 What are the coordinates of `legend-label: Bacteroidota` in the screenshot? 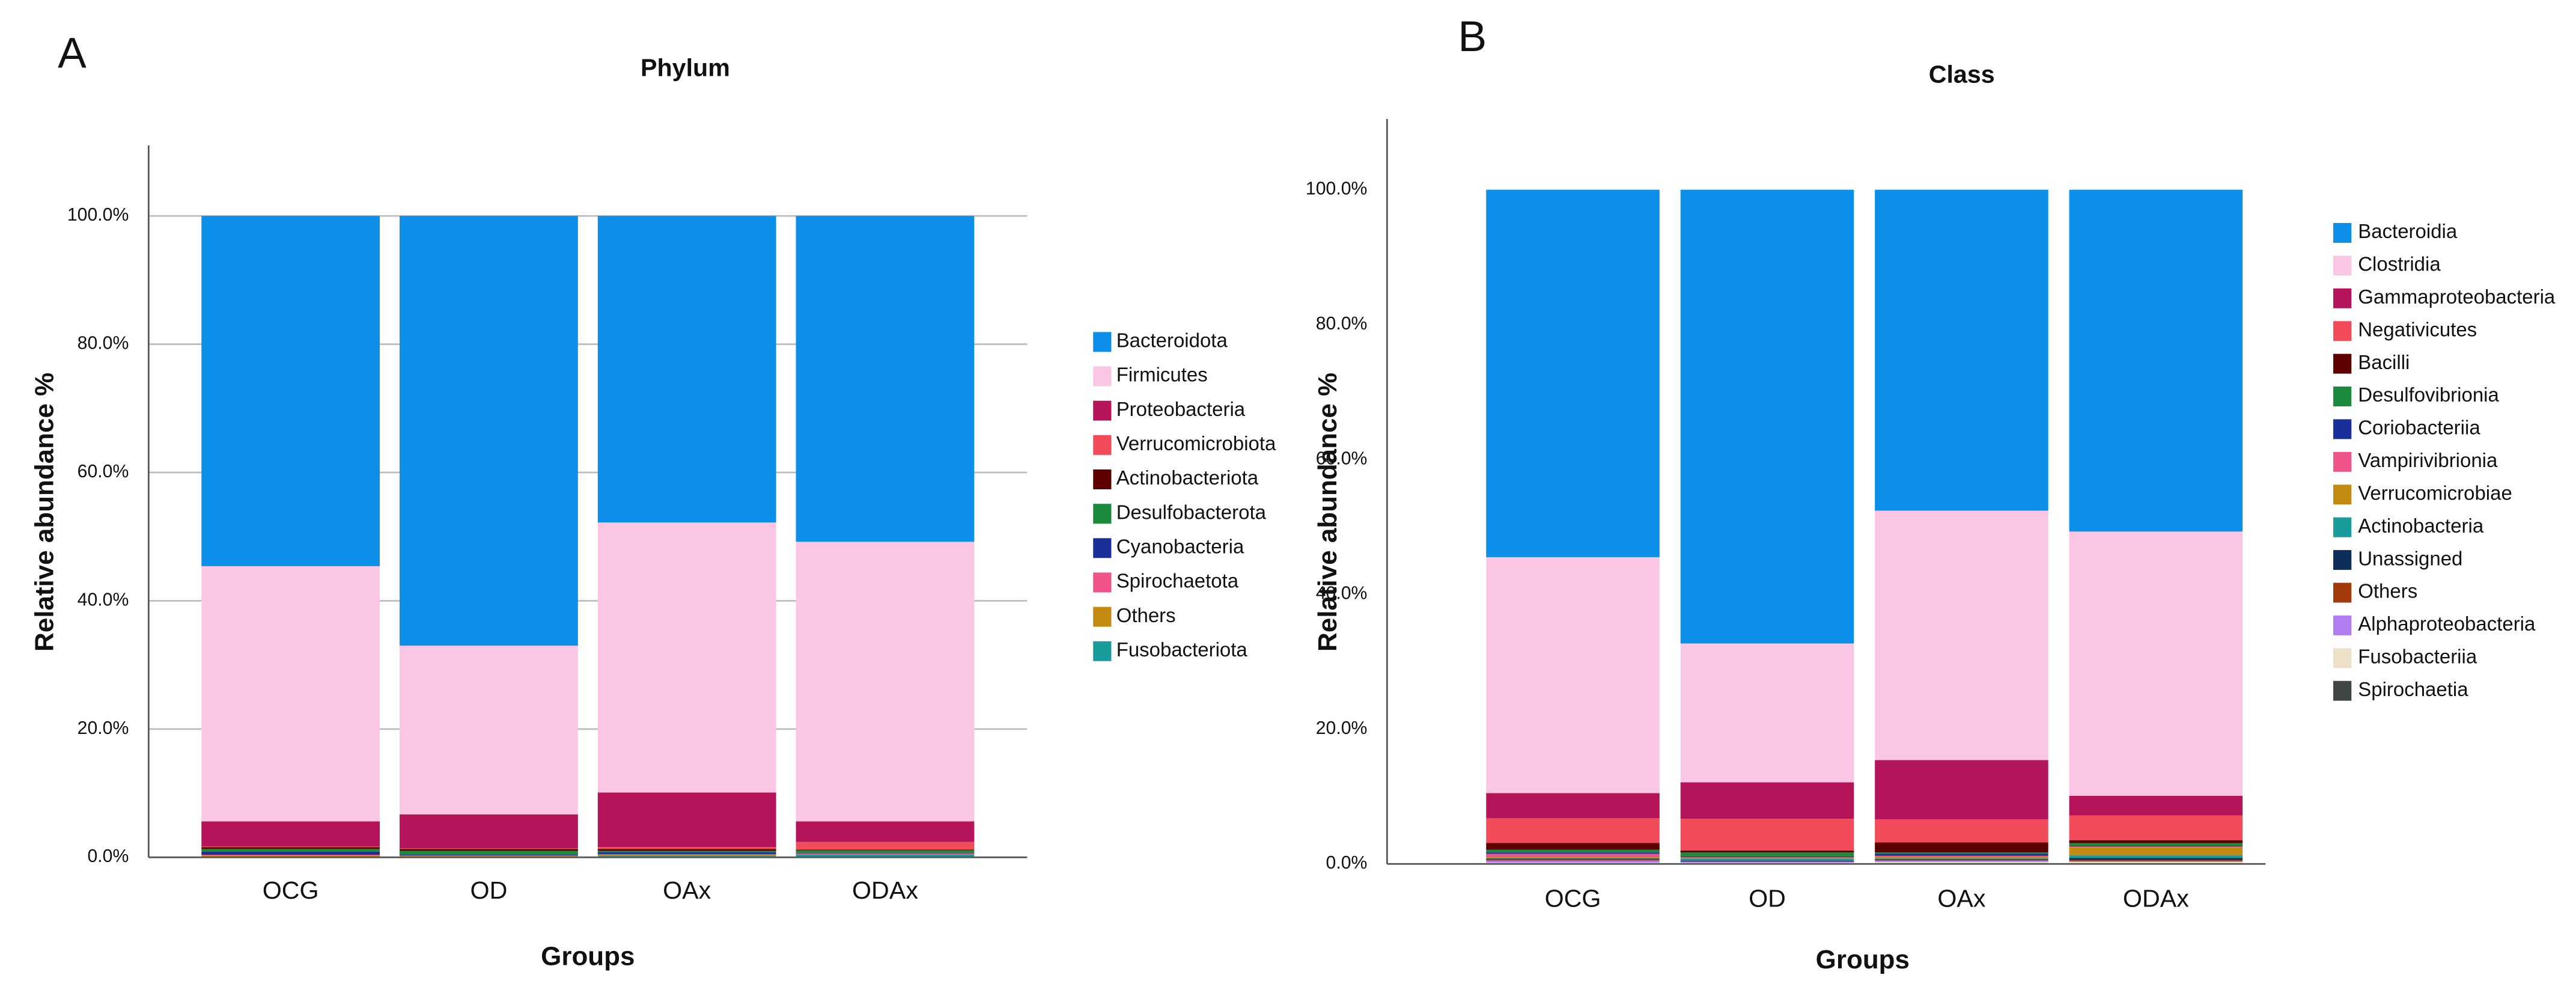 It's located at (1172, 340).